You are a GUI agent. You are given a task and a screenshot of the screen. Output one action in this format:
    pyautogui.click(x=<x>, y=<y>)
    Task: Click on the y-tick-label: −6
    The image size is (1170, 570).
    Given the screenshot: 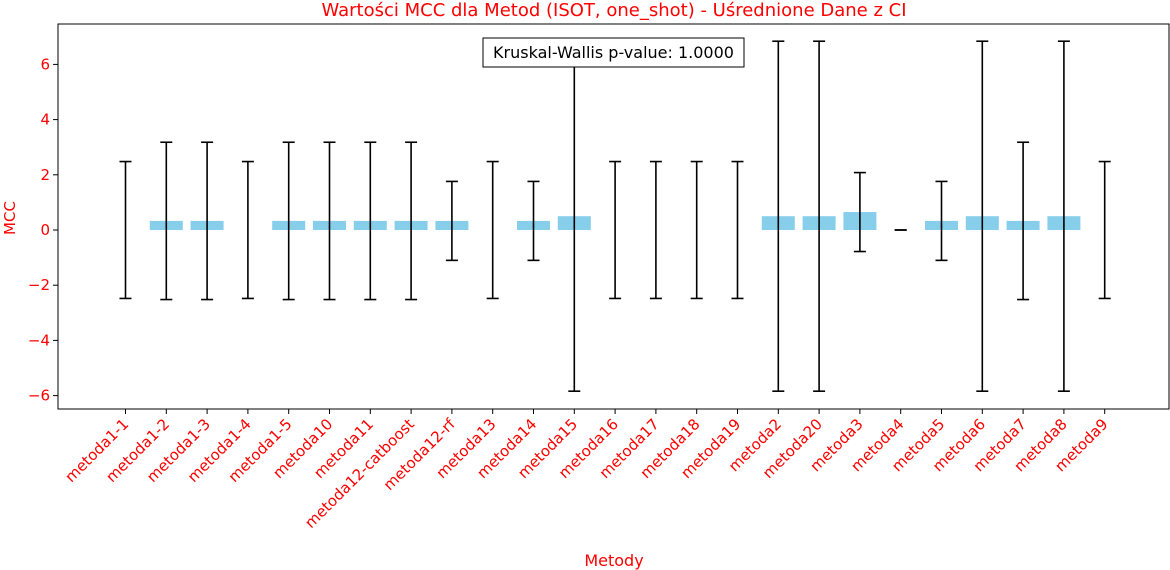 What is the action you would take?
    pyautogui.click(x=39, y=396)
    